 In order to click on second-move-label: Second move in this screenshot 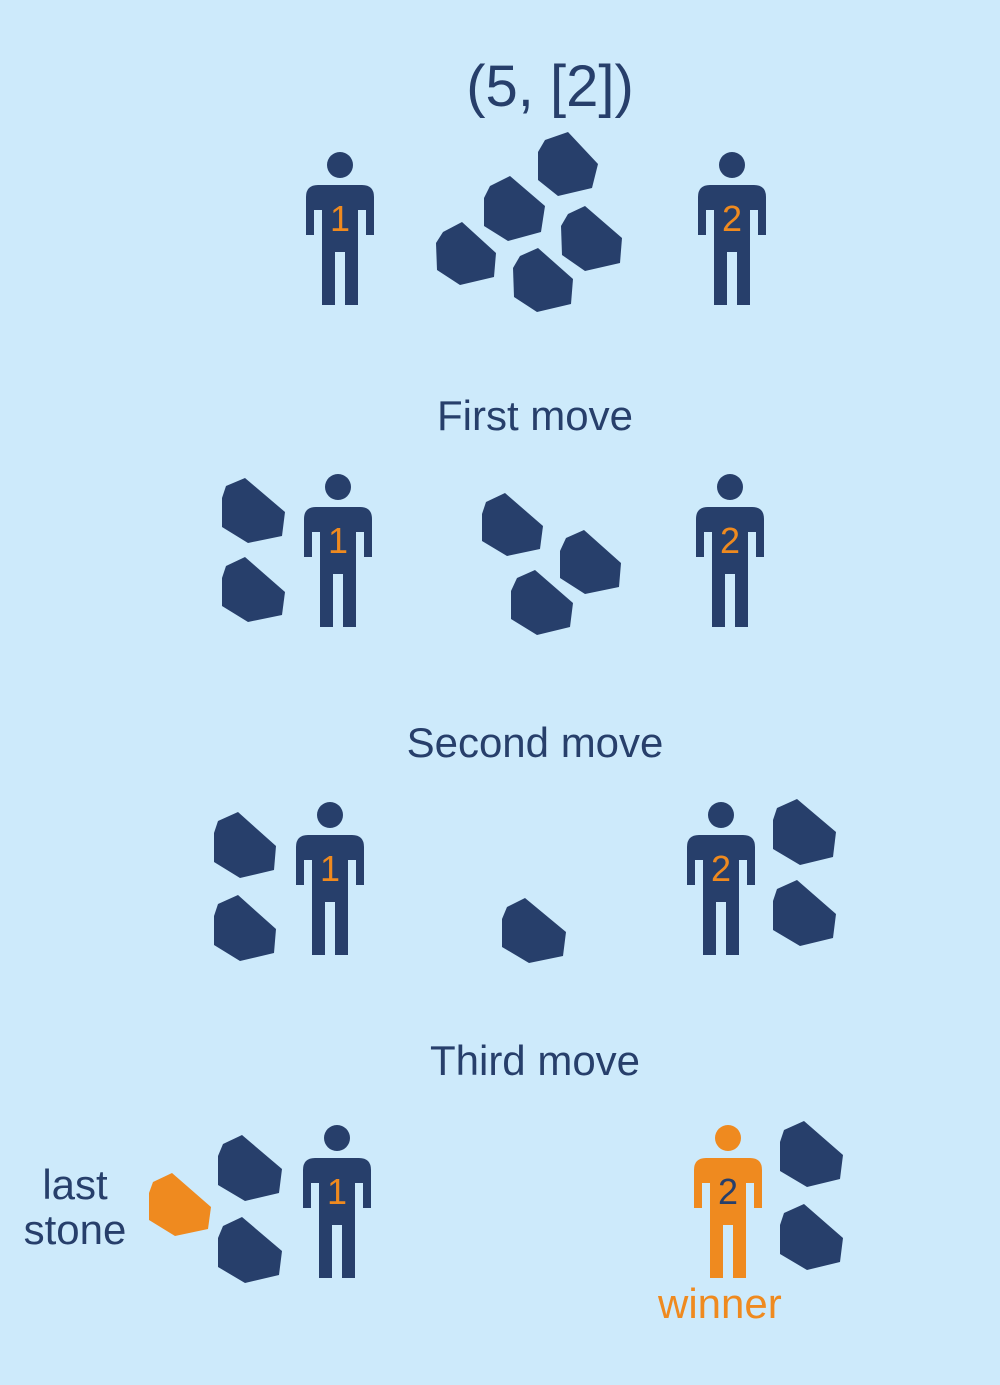, I will do `click(535, 742)`.